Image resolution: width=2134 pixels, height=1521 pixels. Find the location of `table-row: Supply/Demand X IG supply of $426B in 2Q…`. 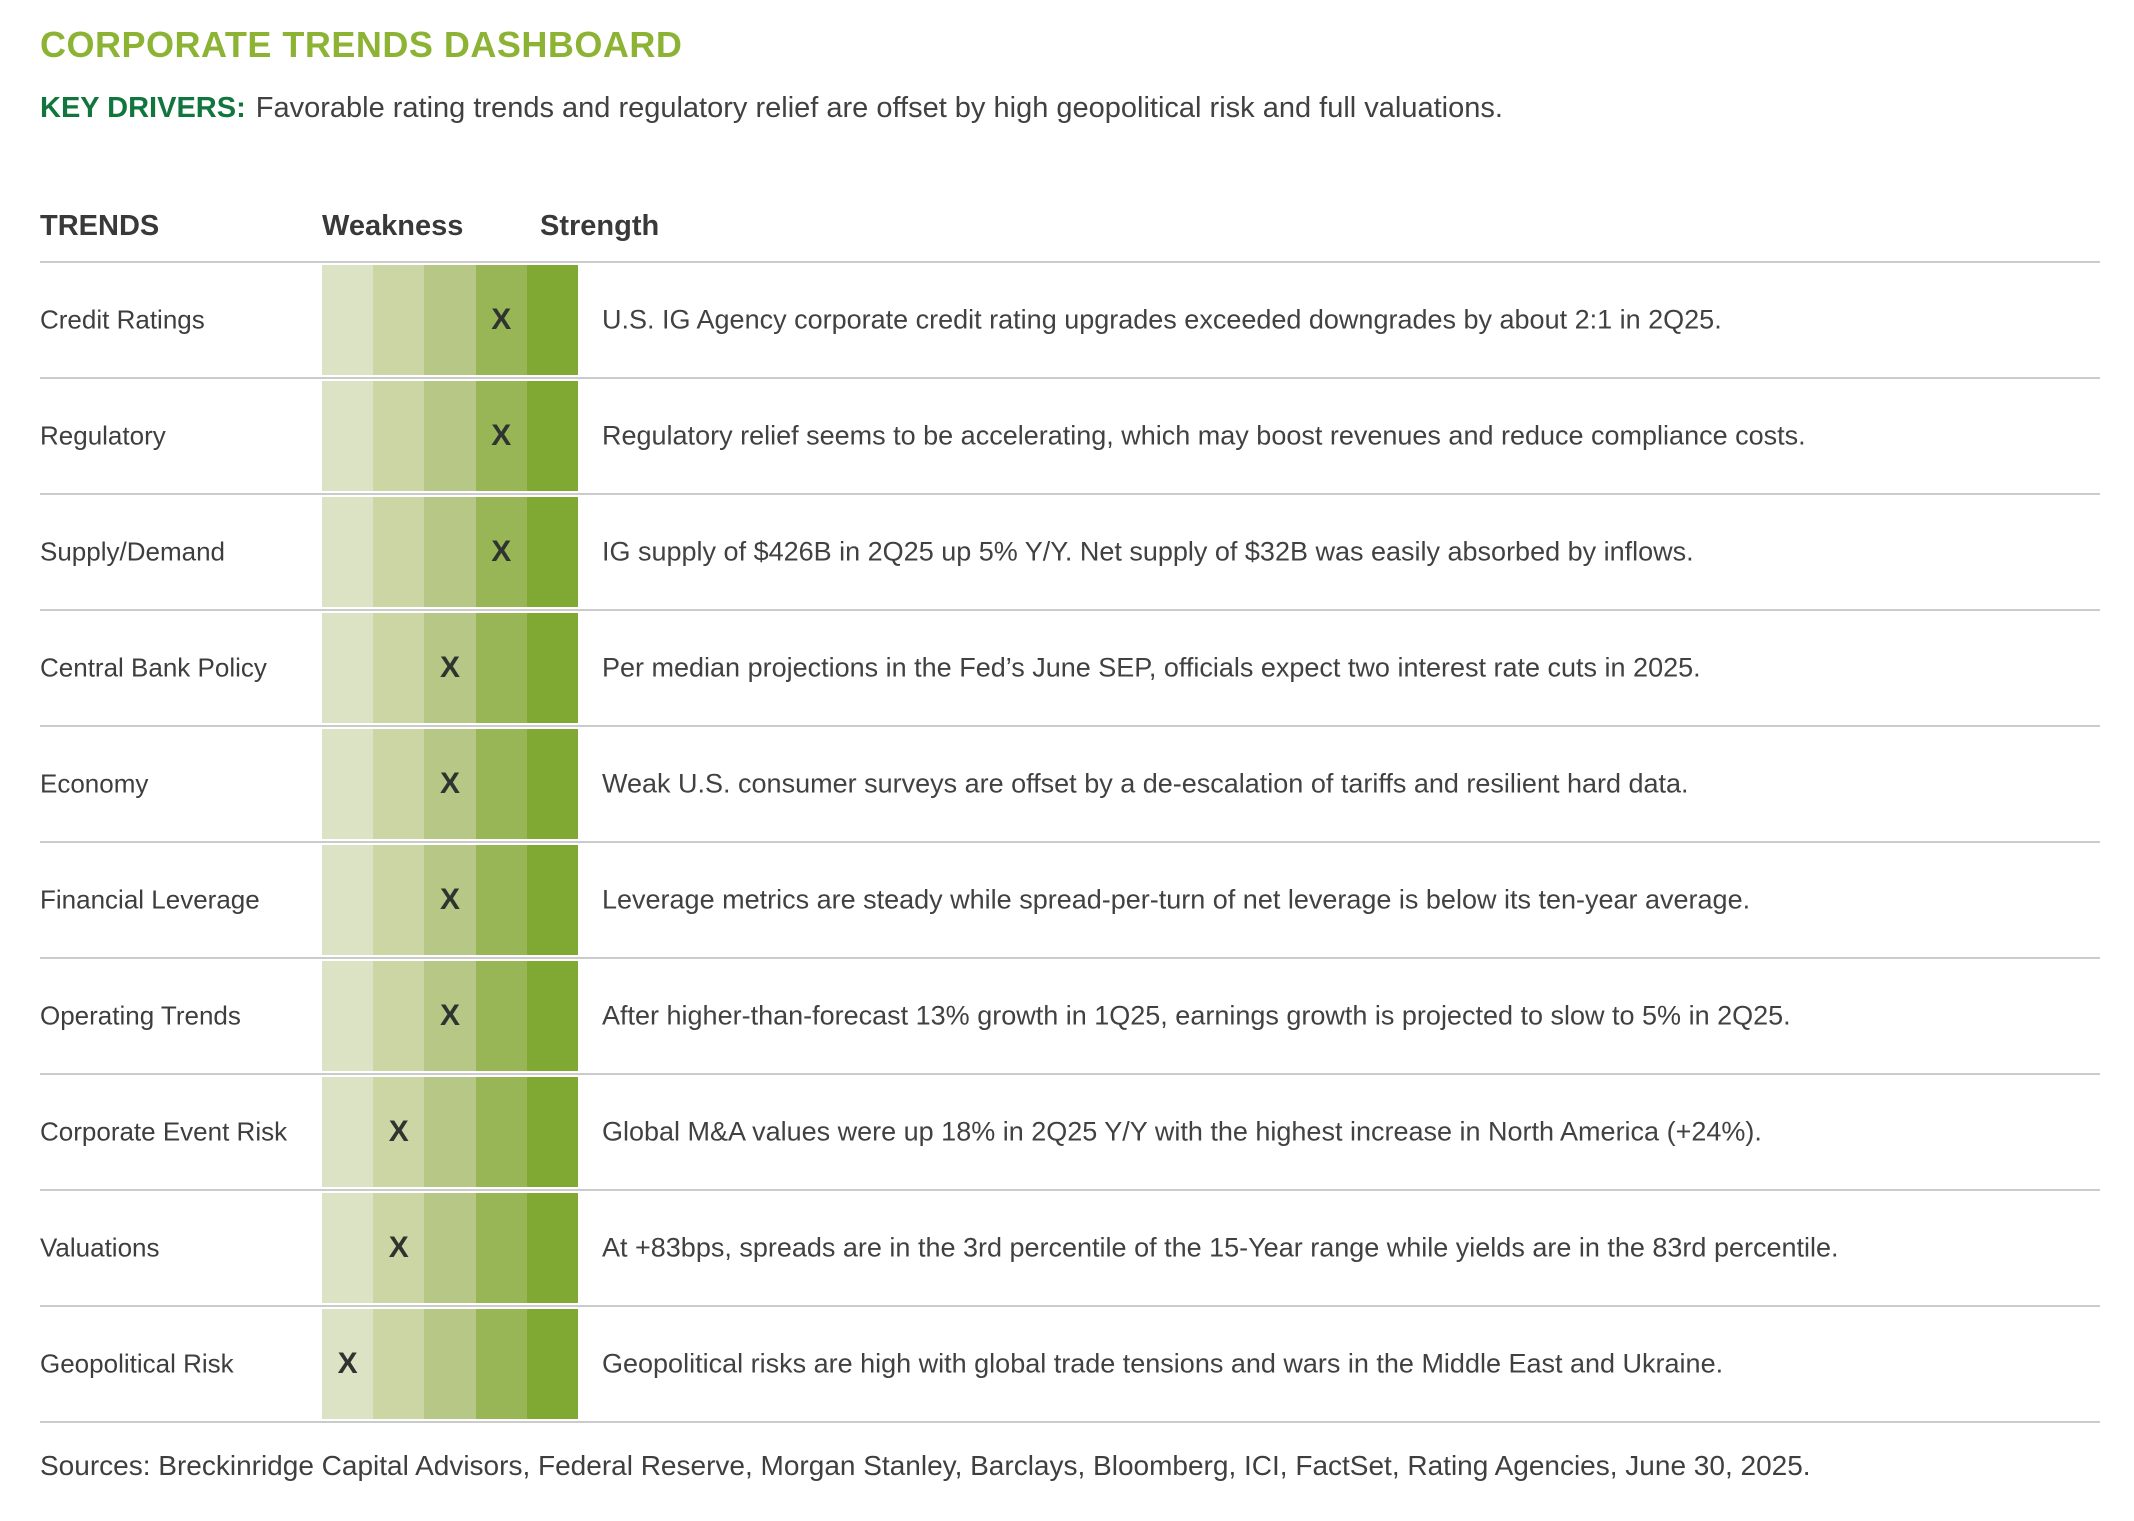

table-row: Supply/Demand X IG supply of $426B in 2Q… is located at coordinates (1070, 553).